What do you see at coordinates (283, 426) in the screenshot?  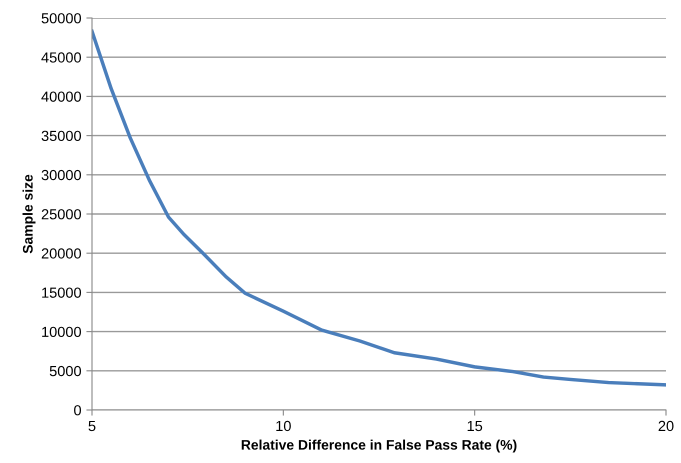 I see `x-tick-label: 10` at bounding box center [283, 426].